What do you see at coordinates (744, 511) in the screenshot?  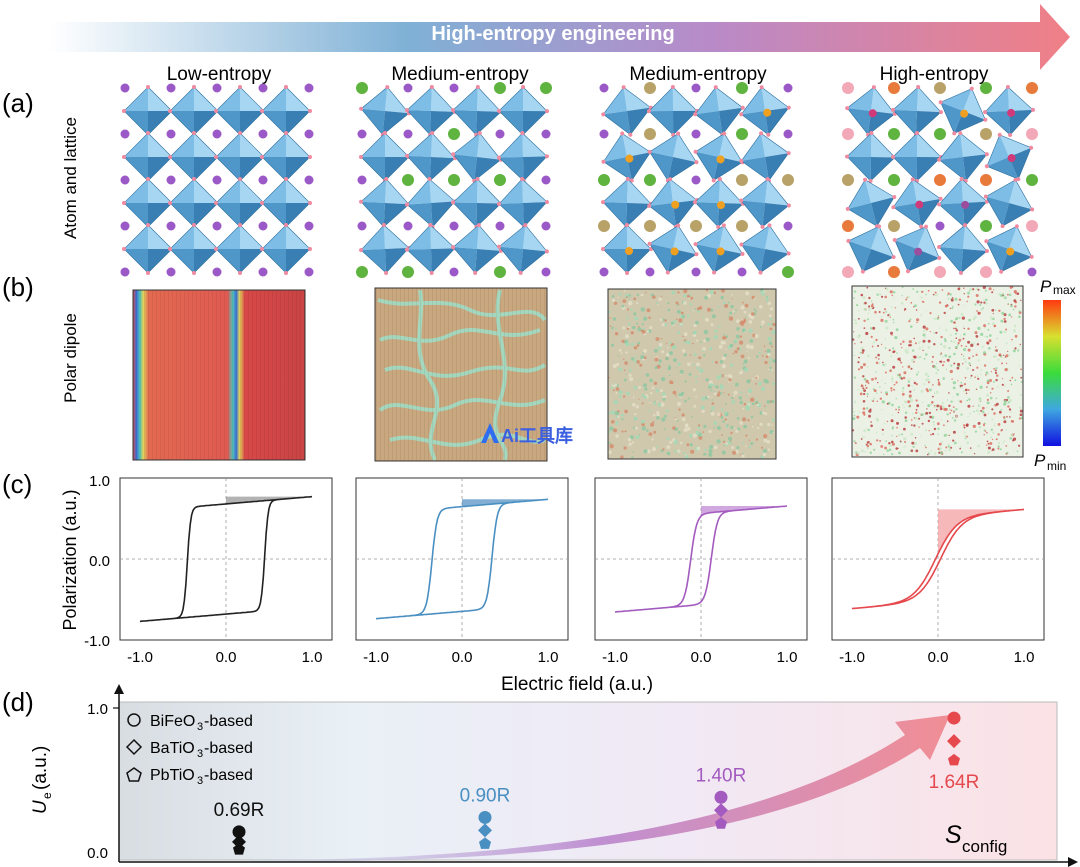 I see `energy-density-area` at bounding box center [744, 511].